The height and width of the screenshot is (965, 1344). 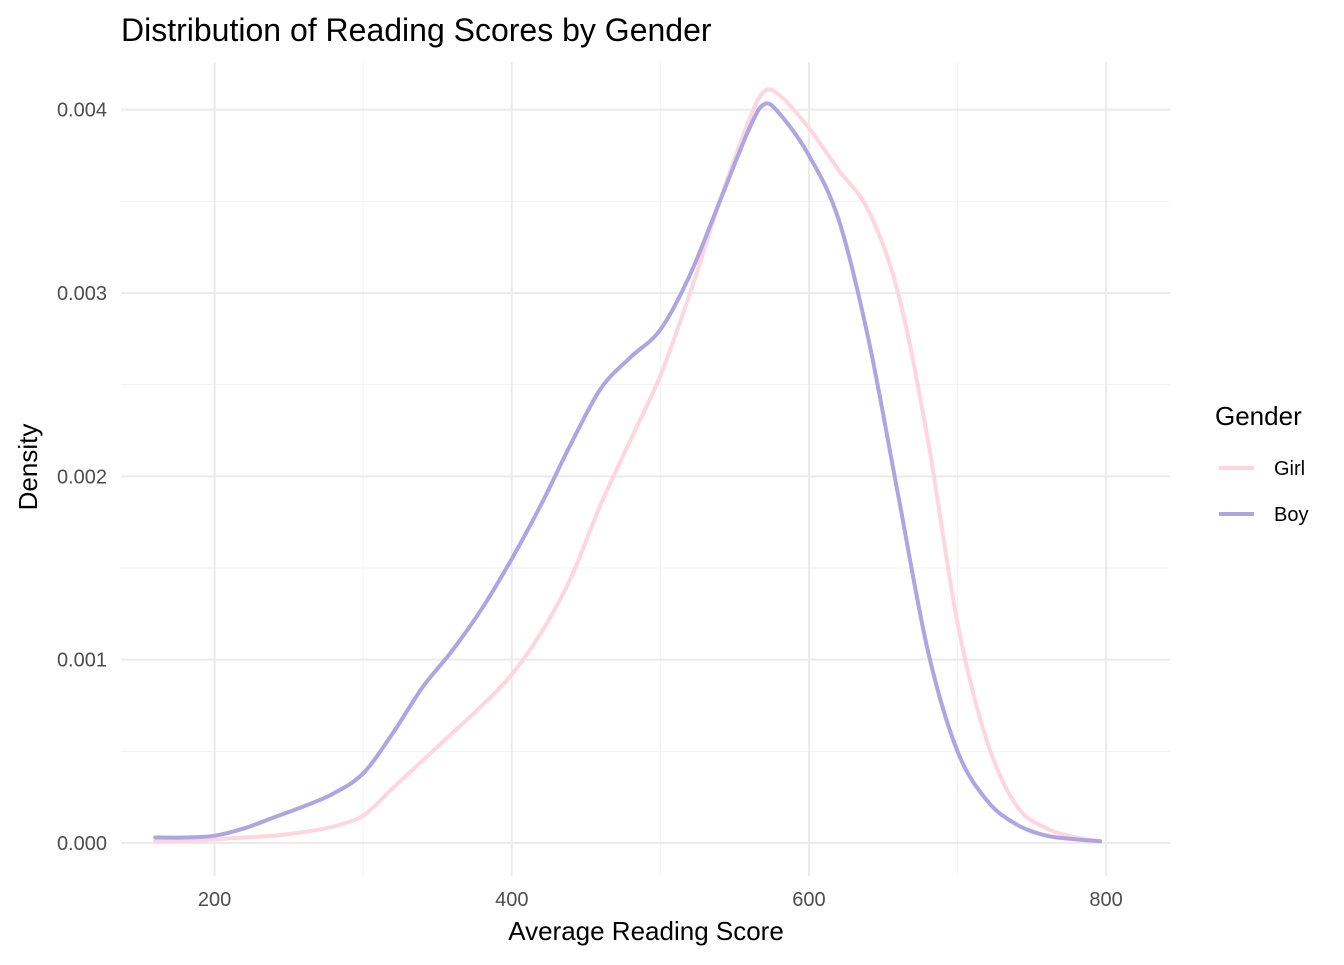 I want to click on chart-title: Distribution of Reading Scores by Gender, so click(x=416, y=30).